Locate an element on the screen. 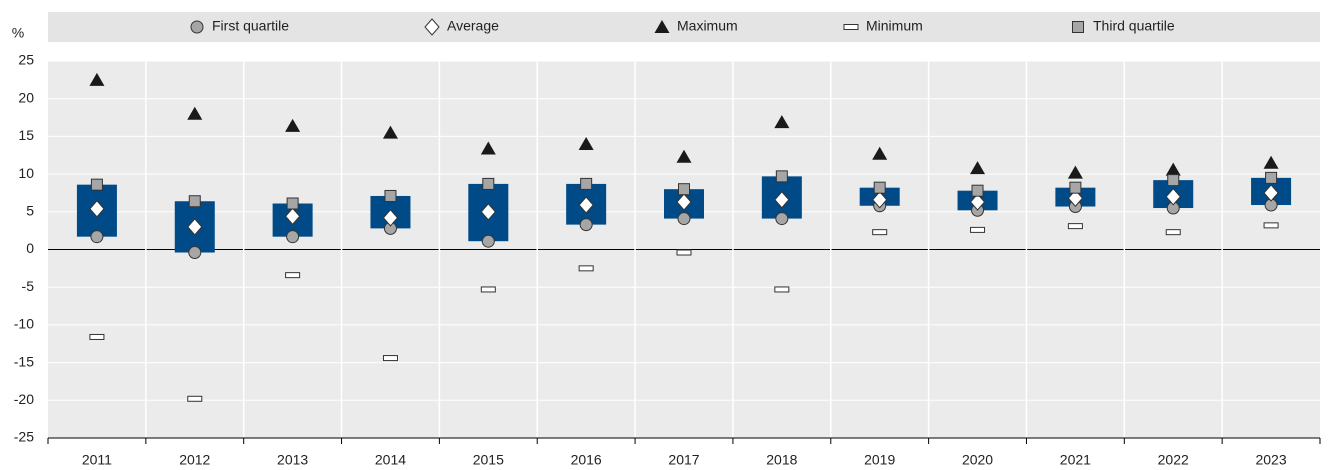 Image resolution: width=1328 pixels, height=470 pixels. y-axis-label: % is located at coordinates (18, 33).